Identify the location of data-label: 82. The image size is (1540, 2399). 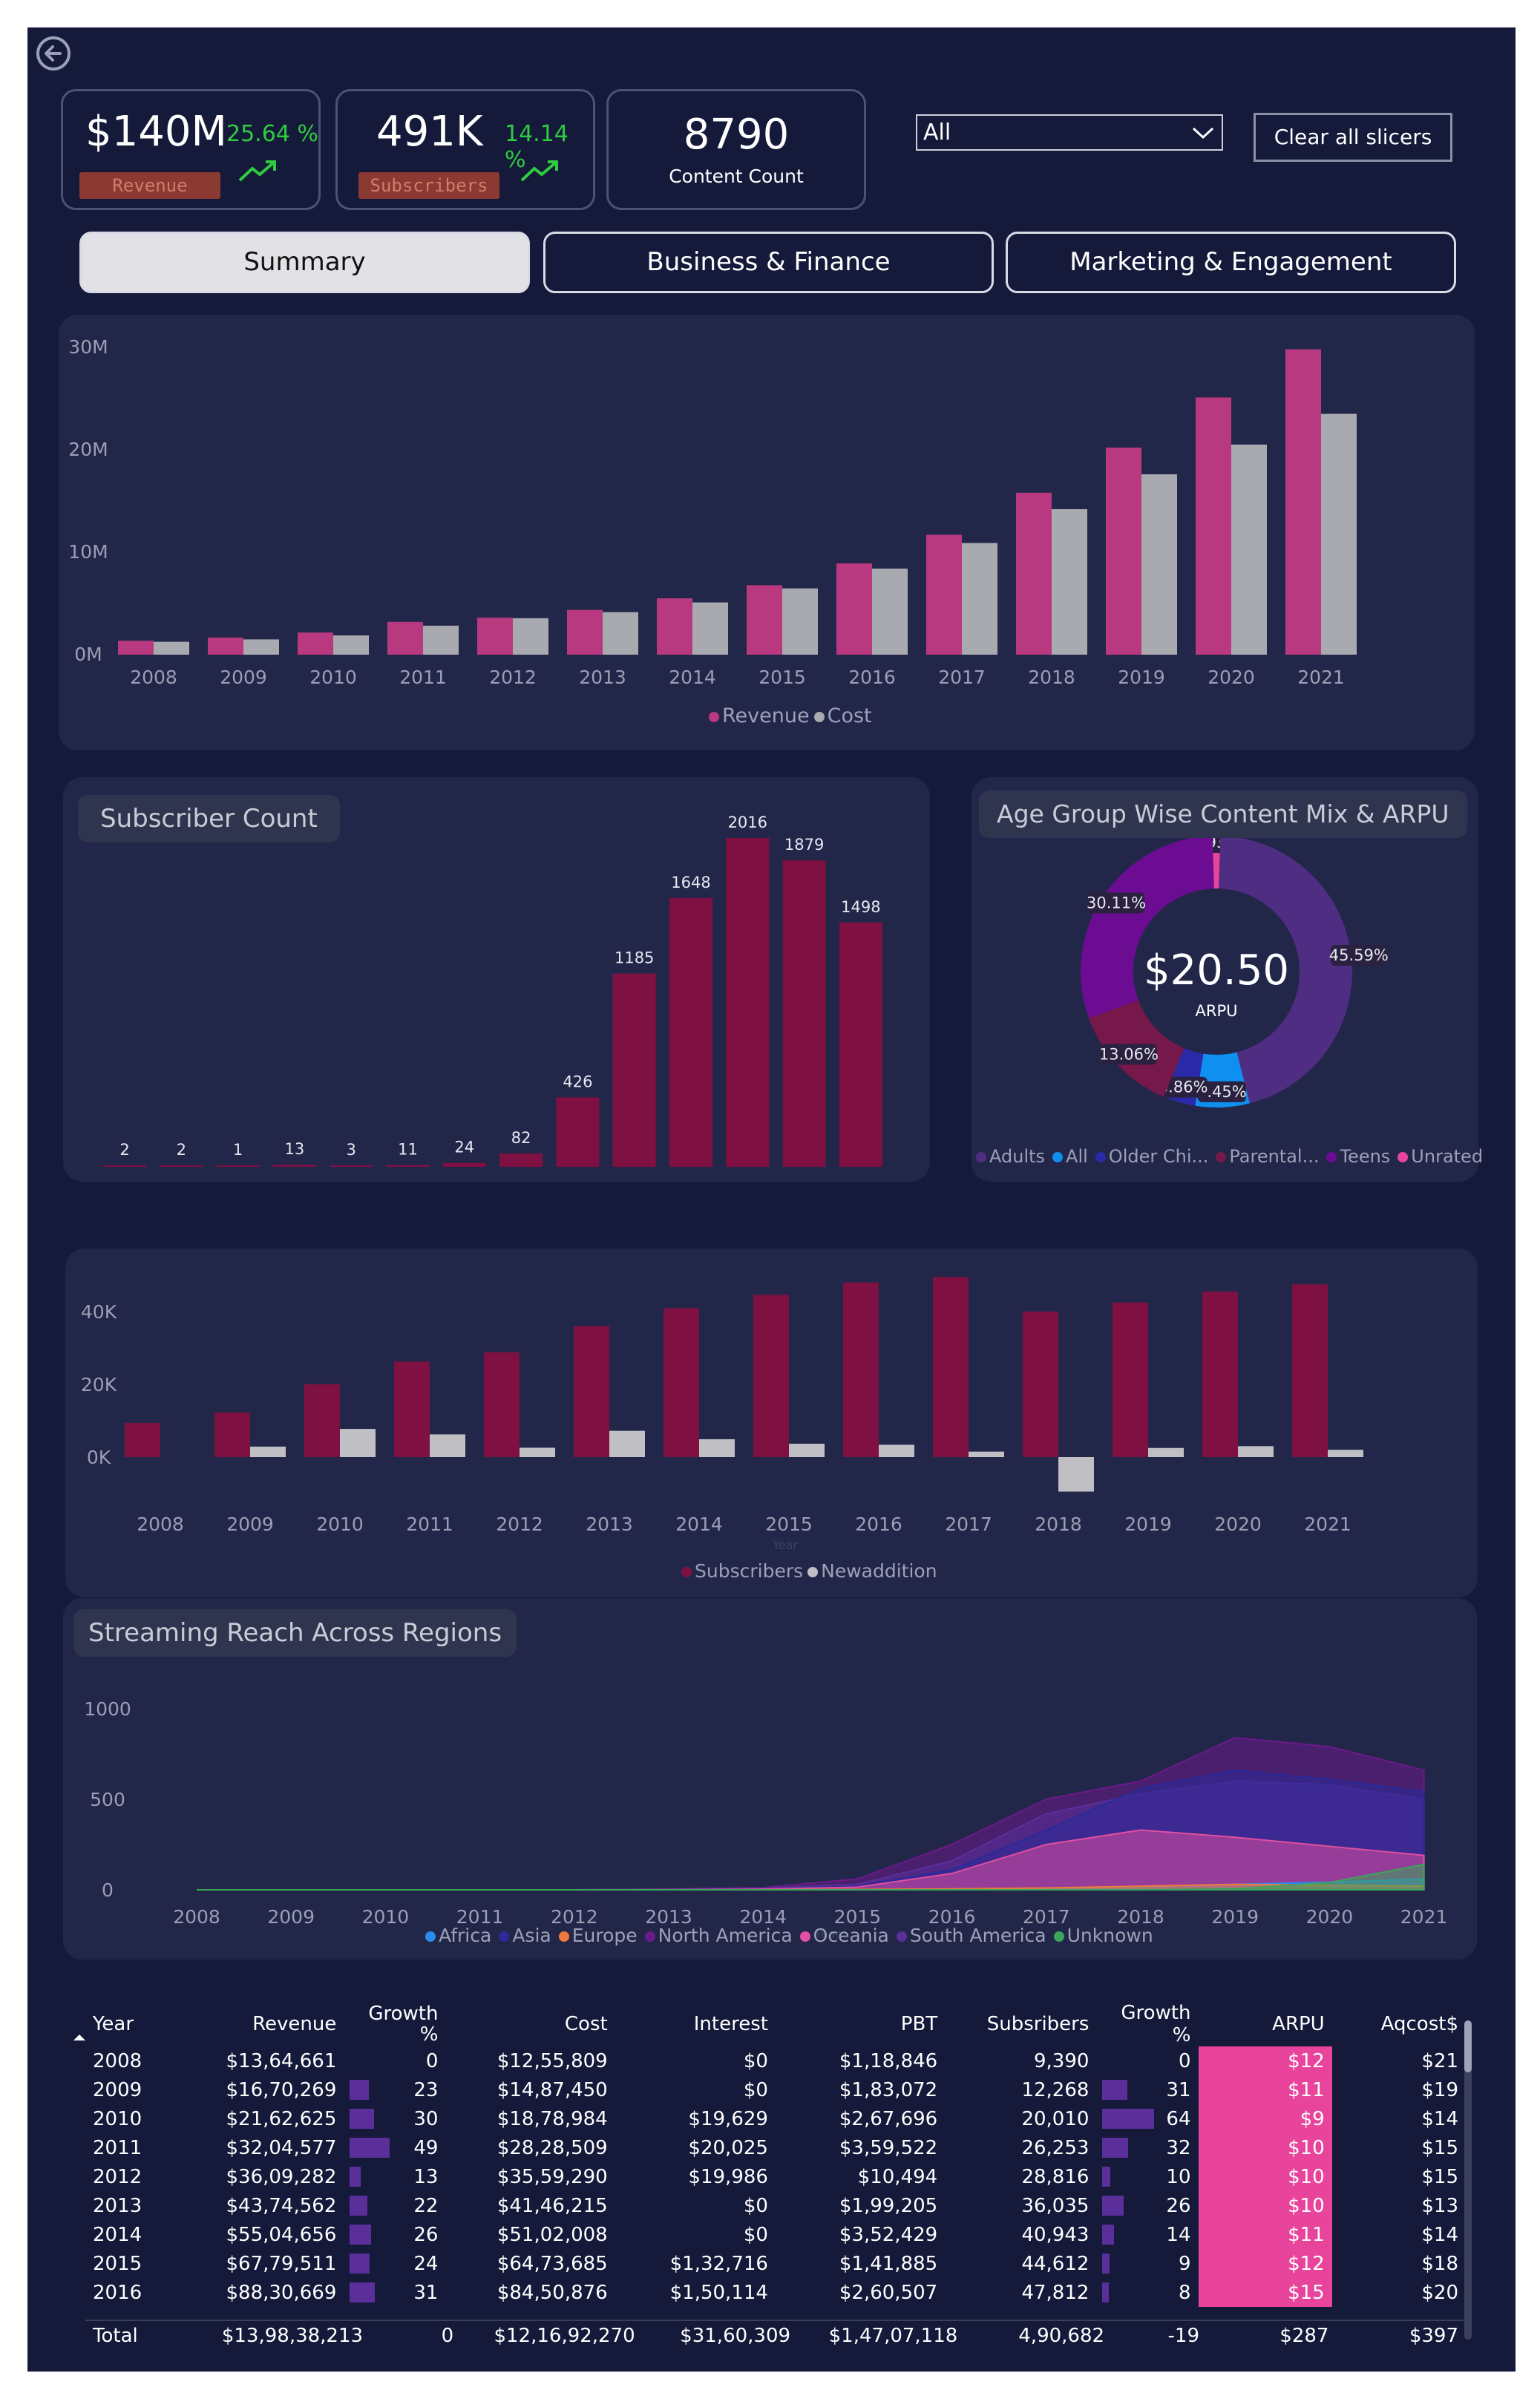
(521, 1138).